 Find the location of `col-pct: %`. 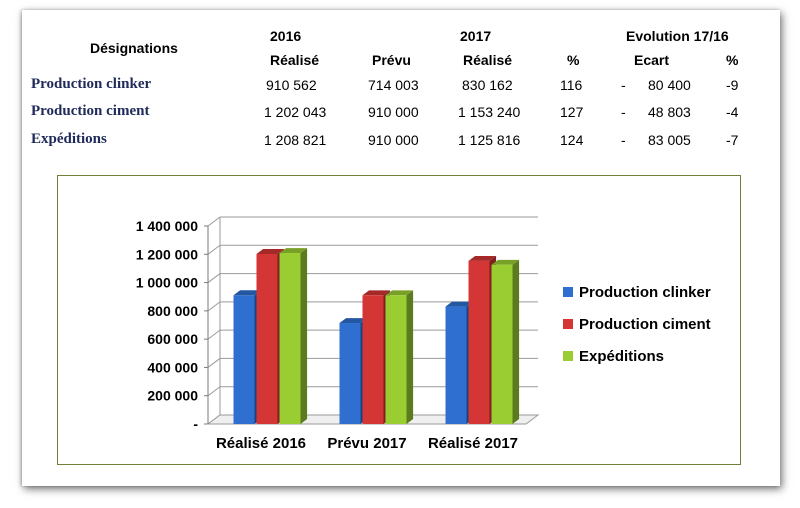

col-pct: % is located at coordinates (573, 60).